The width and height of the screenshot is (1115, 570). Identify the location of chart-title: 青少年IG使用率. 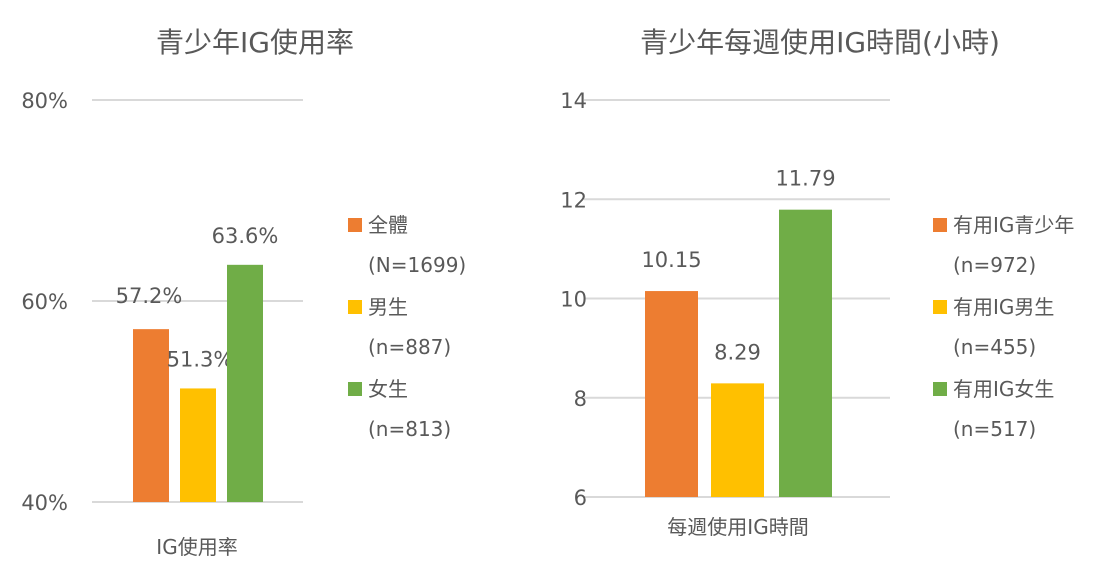
(255, 42).